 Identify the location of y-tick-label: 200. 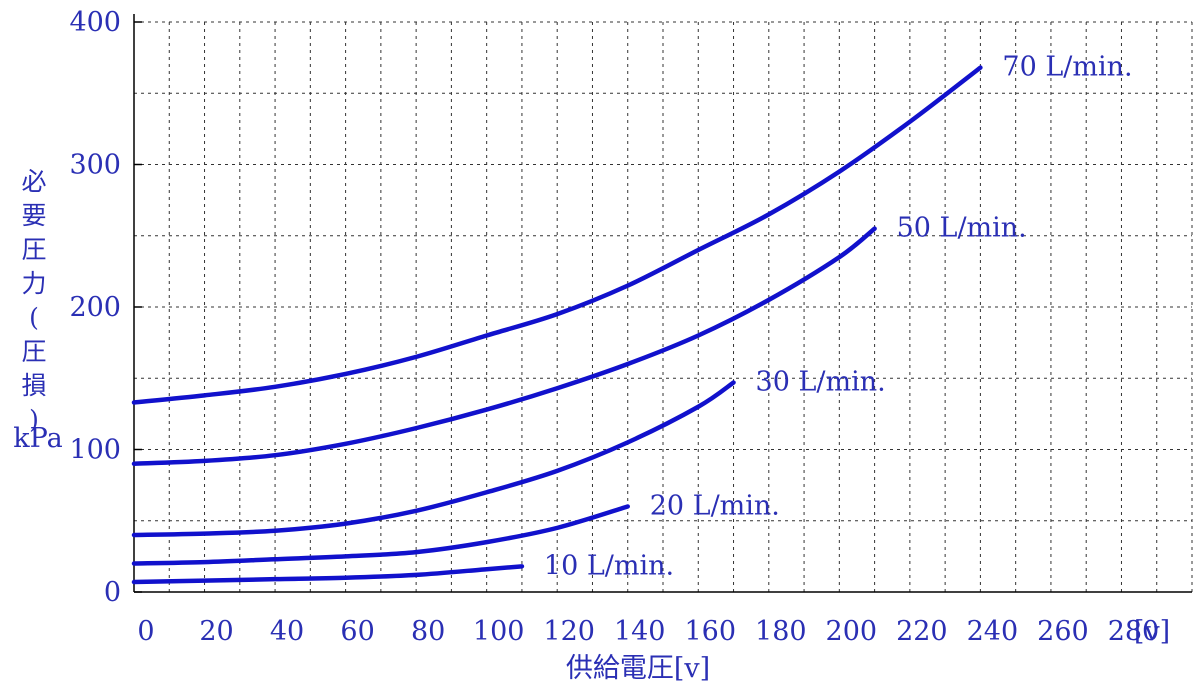
(95, 307).